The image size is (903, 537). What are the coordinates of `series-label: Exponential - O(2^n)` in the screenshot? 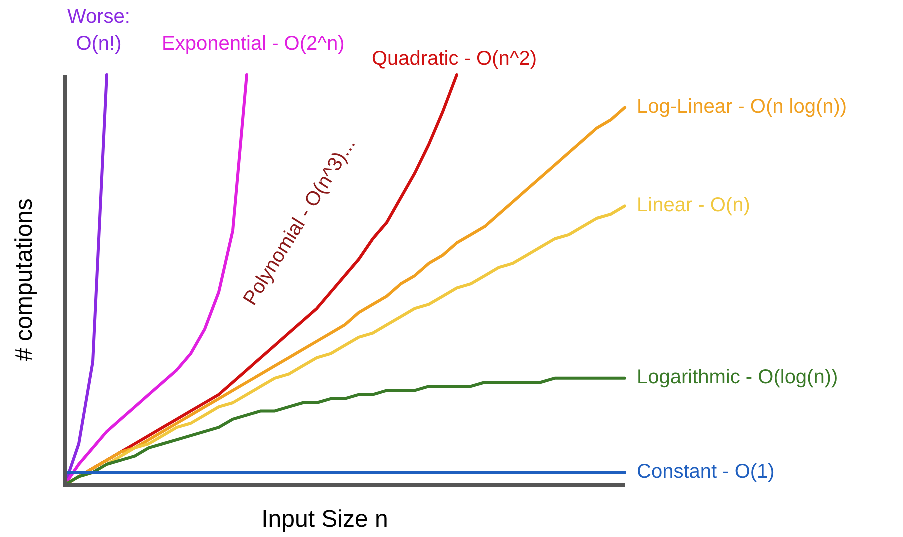 It's located at (253, 44).